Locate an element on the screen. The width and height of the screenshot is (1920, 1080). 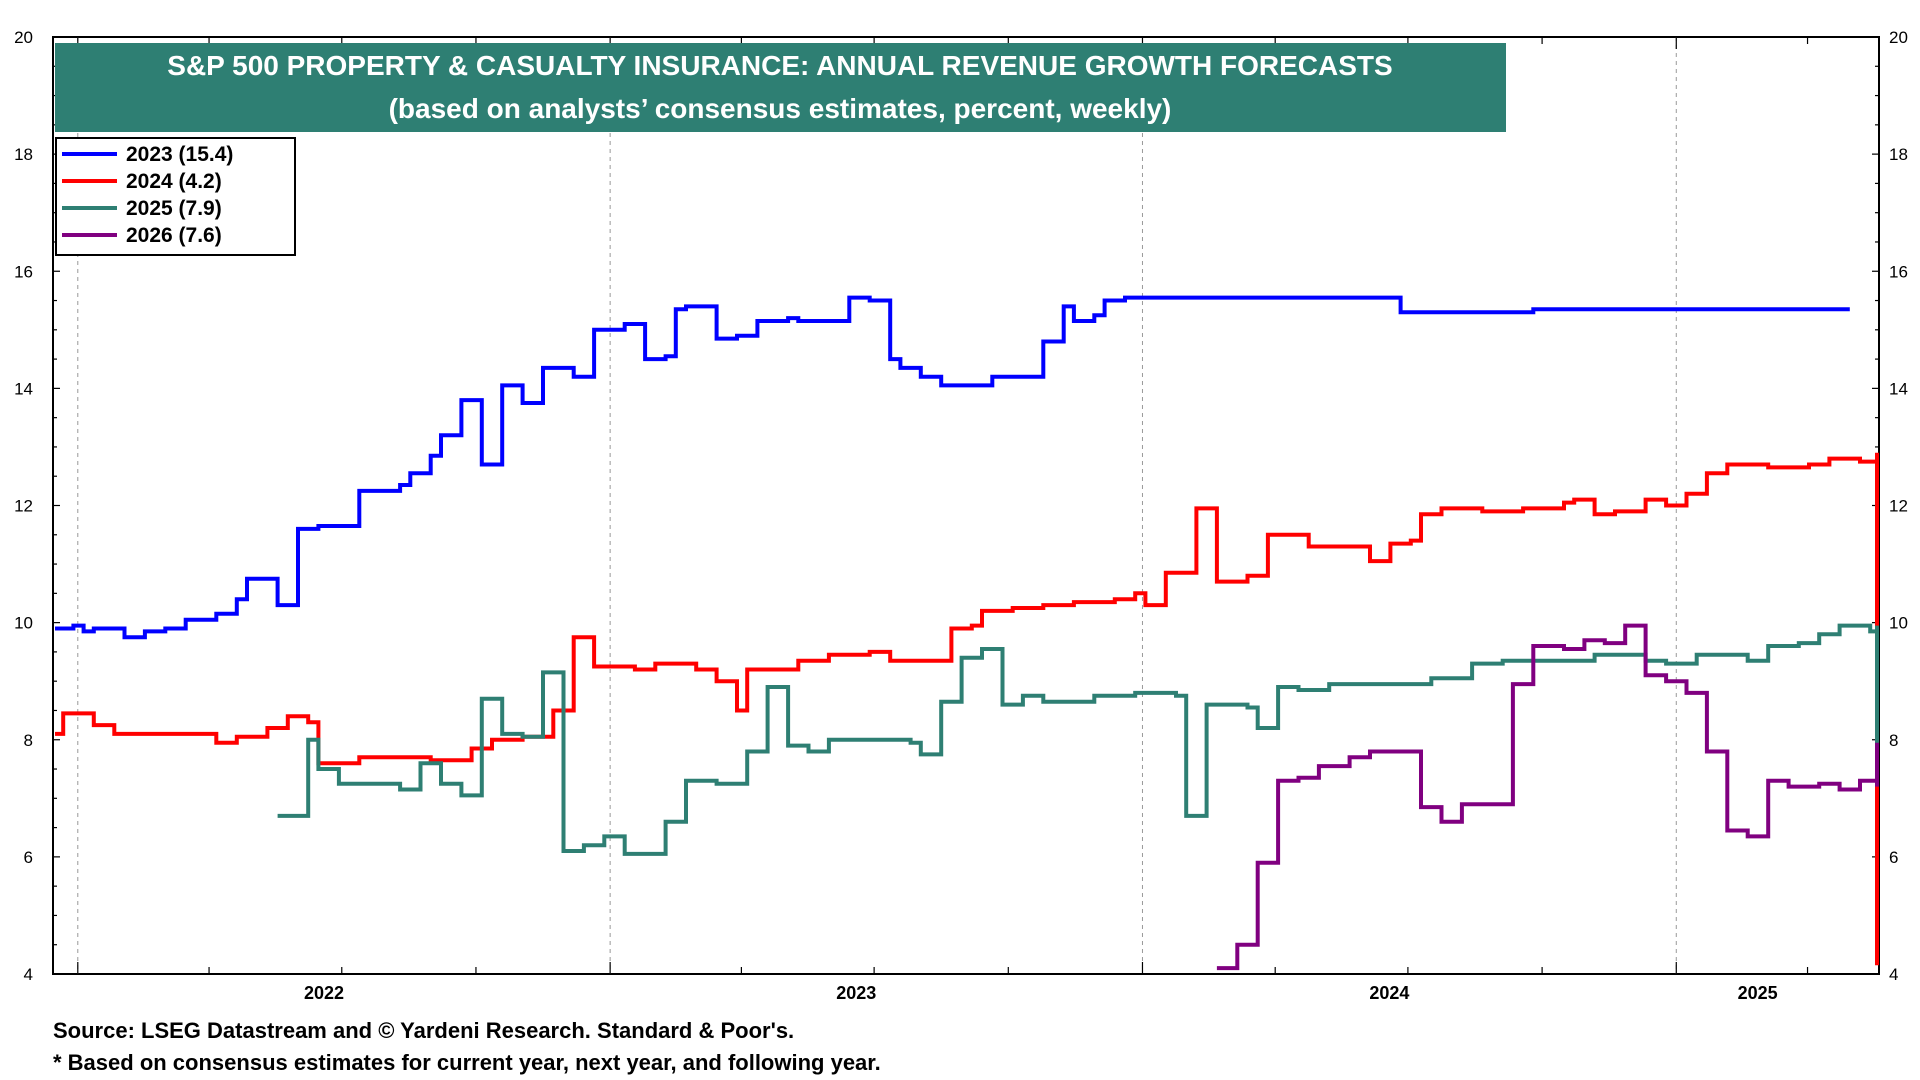
y-tick-label-right: 18 is located at coordinates (1898, 154).